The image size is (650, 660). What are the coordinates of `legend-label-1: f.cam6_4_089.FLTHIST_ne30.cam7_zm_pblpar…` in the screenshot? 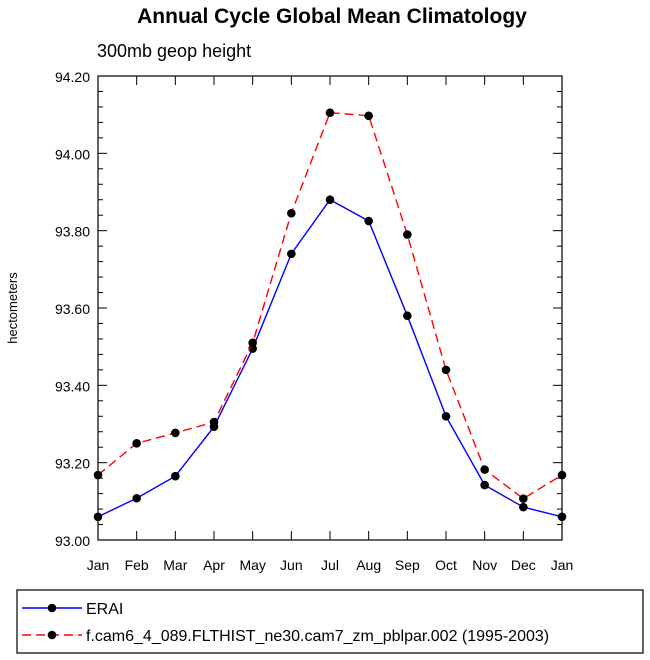 It's located at (317, 636).